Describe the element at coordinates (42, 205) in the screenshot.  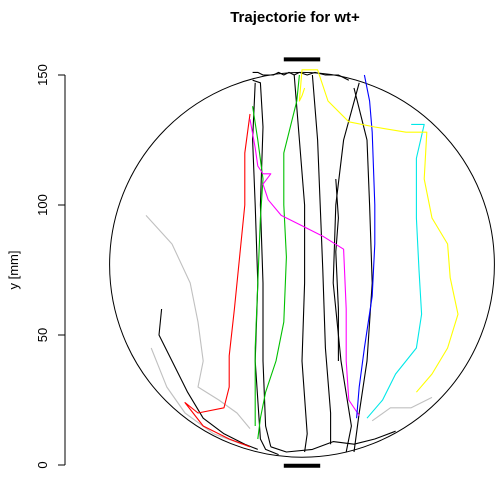
I see `y-tick-label: 100` at that location.